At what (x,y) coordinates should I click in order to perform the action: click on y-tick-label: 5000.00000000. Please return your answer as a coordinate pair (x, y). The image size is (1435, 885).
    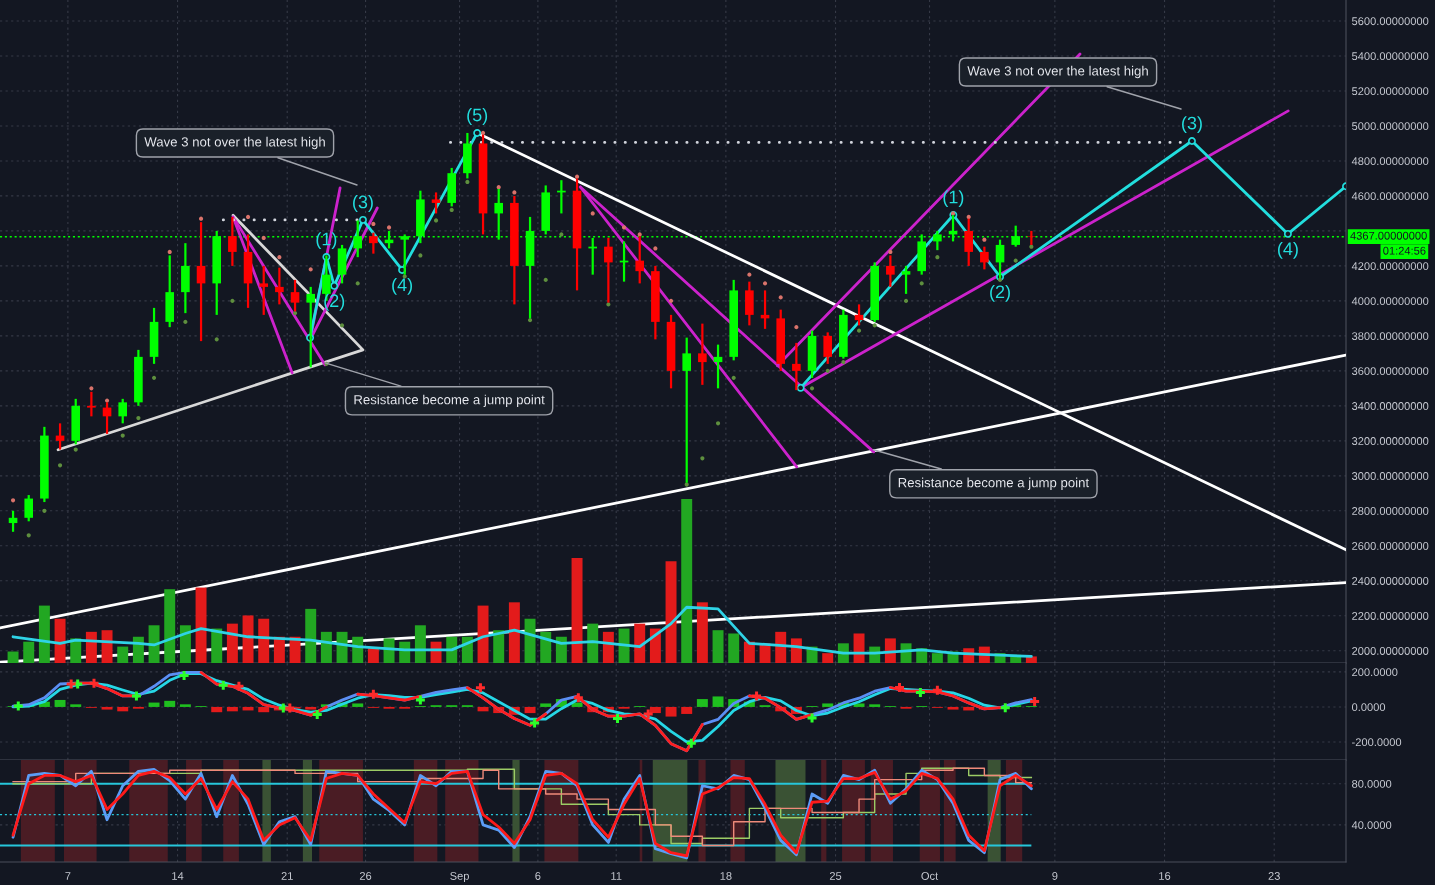
    Looking at the image, I should click on (1390, 126).